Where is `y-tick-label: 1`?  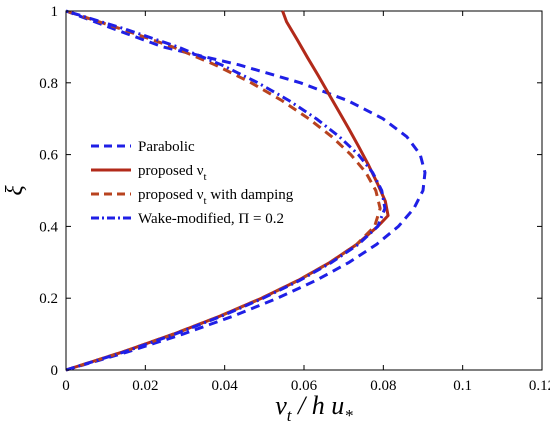
y-tick-label: 1 is located at coordinates (55, 12).